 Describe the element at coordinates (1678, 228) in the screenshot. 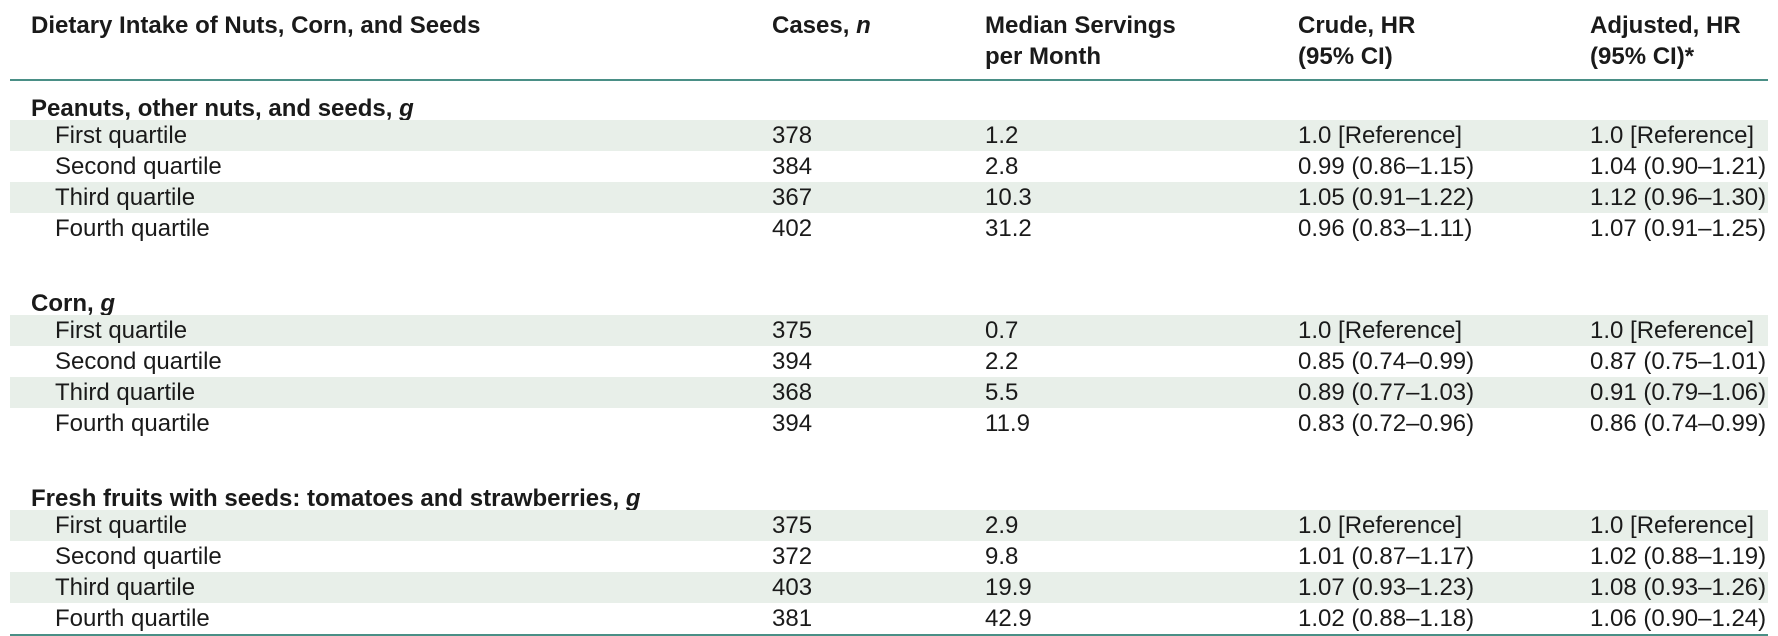

I see `cell-adjusted-hr: 1.07 (0.91–1.25)` at that location.